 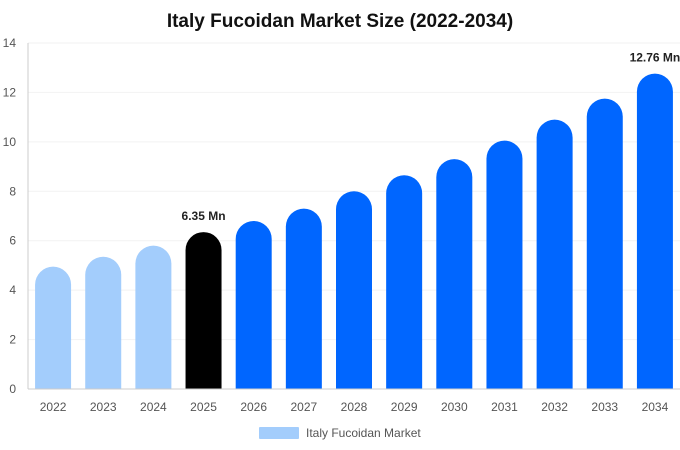 What do you see at coordinates (655, 58) in the screenshot?
I see `data-label: 12.76 Mn` at bounding box center [655, 58].